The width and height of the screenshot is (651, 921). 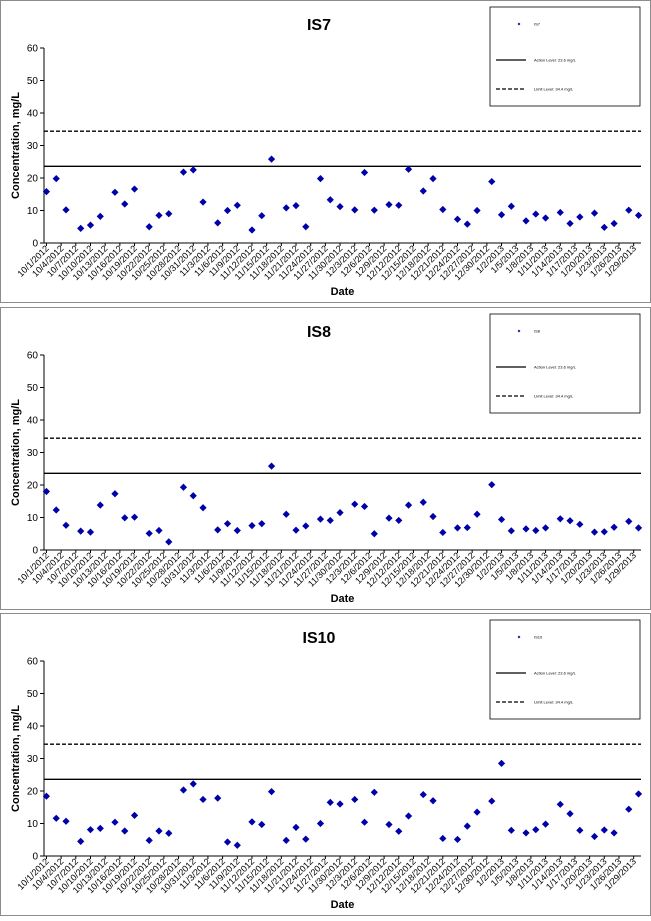 I want to click on y-tick-label: 40, so click(x=33, y=421).